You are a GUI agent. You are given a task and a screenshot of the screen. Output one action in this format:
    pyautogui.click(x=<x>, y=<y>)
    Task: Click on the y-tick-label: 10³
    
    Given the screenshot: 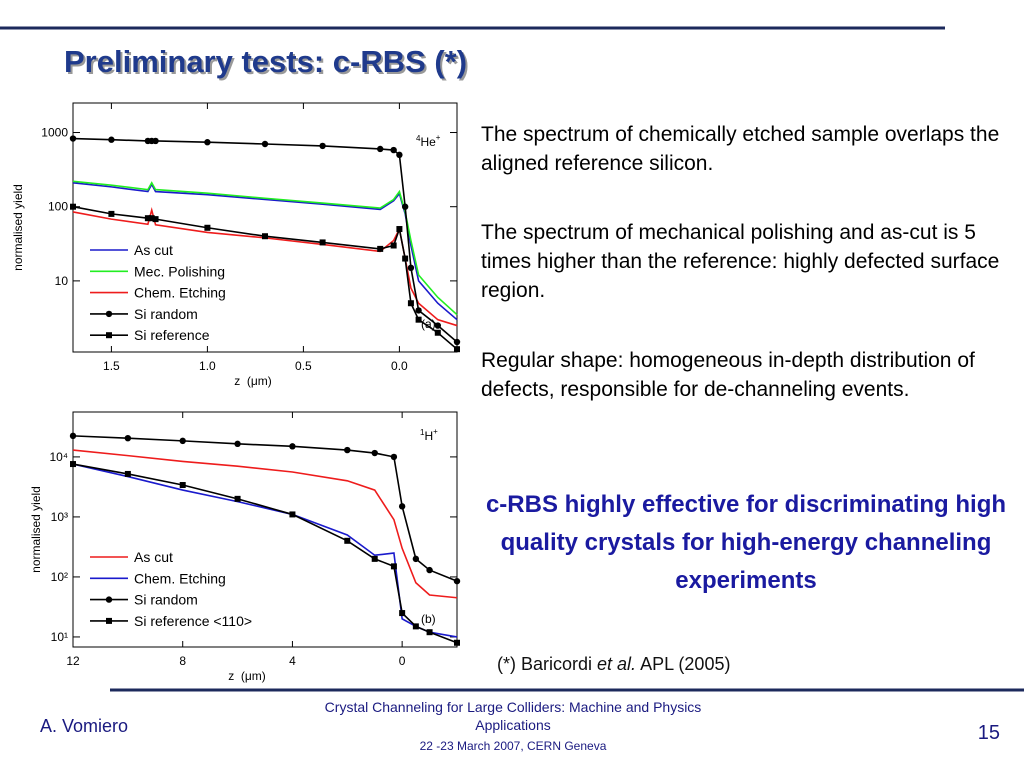 What is the action you would take?
    pyautogui.click(x=59, y=517)
    